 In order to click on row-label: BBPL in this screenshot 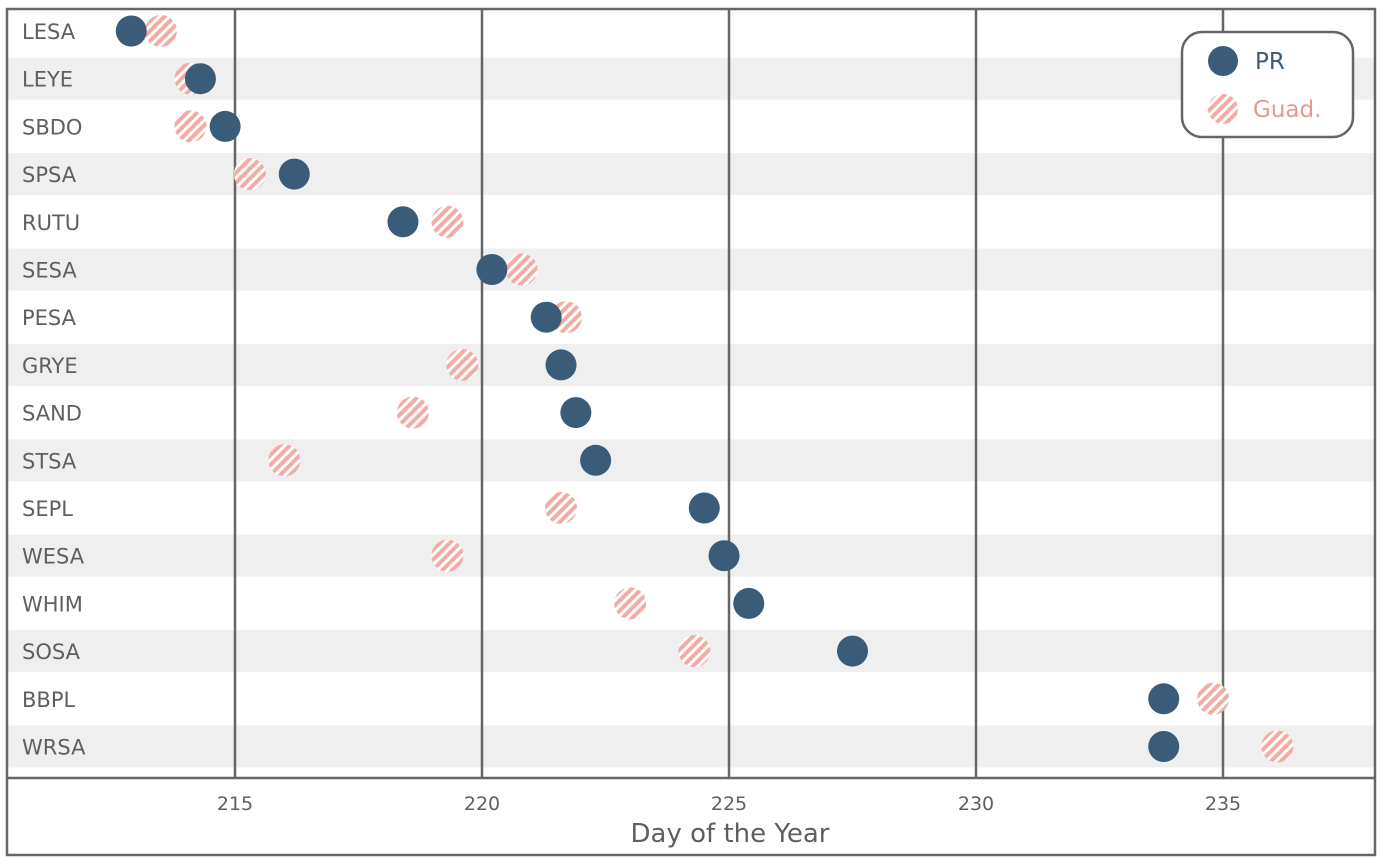, I will do `click(48, 700)`.